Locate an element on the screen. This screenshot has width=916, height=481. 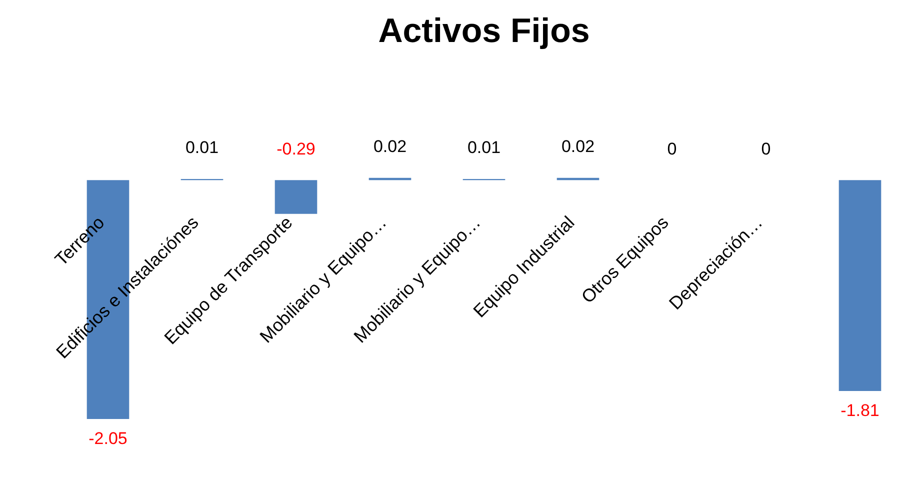
data-label: -2.05 is located at coordinates (108, 438).